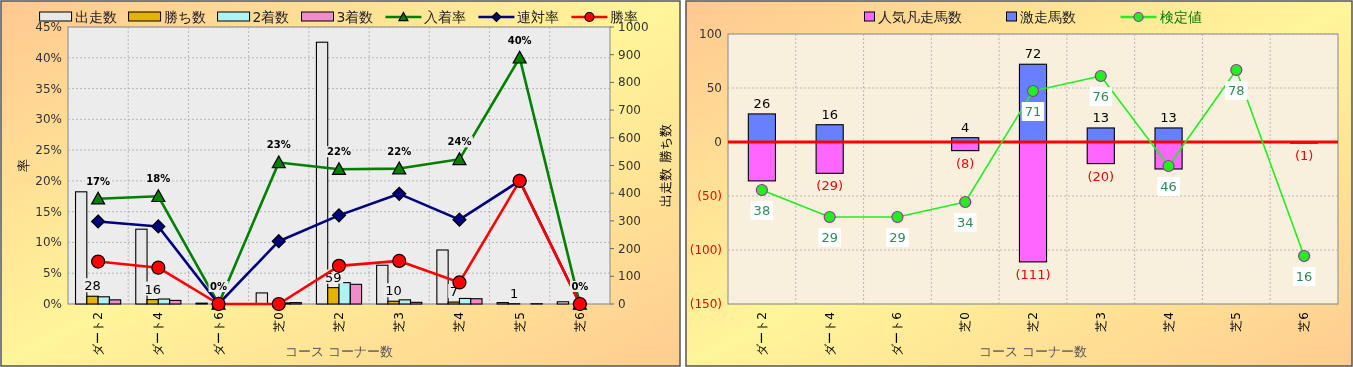  Describe the element at coordinates (355, 17) in the screenshot. I see `legend-label: 3着数` at that location.